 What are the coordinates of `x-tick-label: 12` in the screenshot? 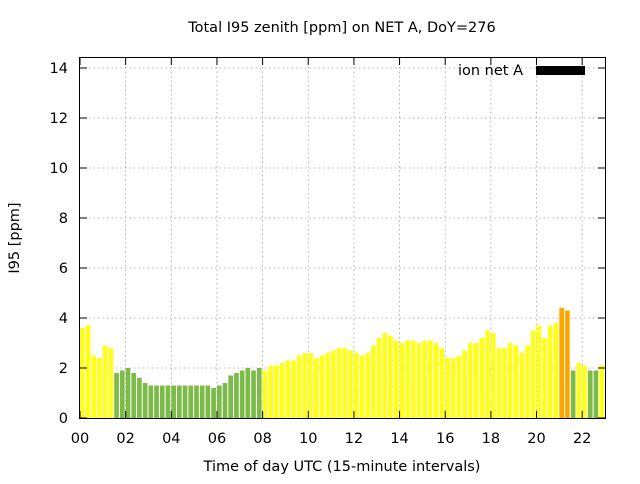 It's located at (354, 439).